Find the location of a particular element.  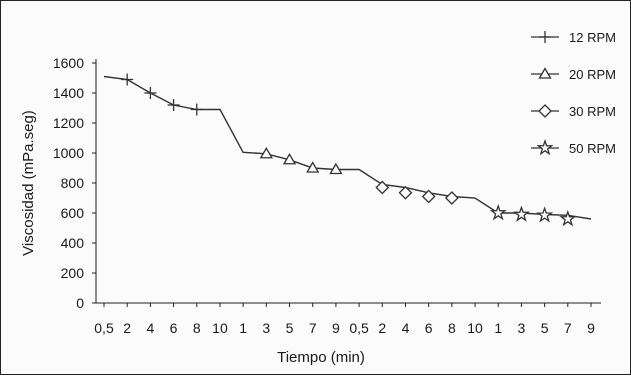

legend-label: 50 RPM is located at coordinates (592, 148).